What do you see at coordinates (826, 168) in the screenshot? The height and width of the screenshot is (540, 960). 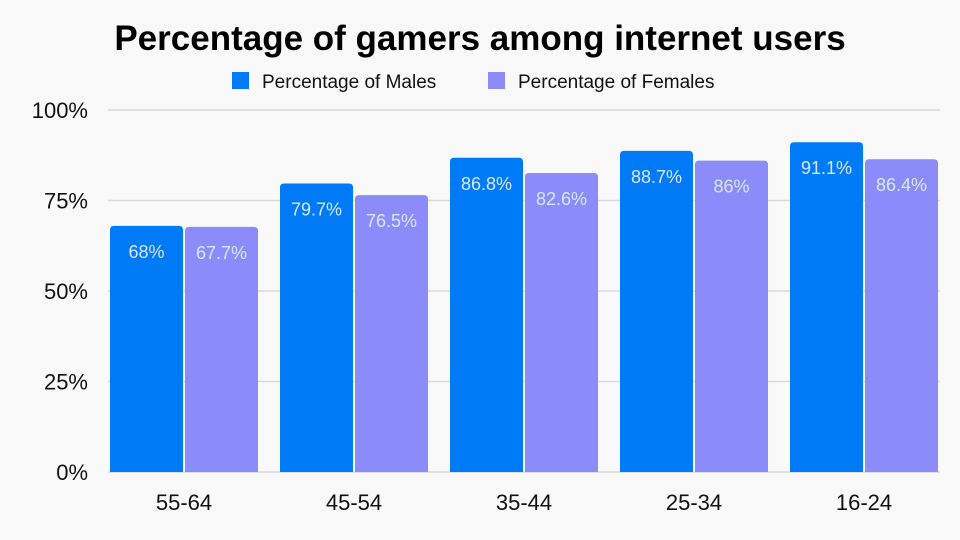 I see `data-label: 91.1%` at bounding box center [826, 168].